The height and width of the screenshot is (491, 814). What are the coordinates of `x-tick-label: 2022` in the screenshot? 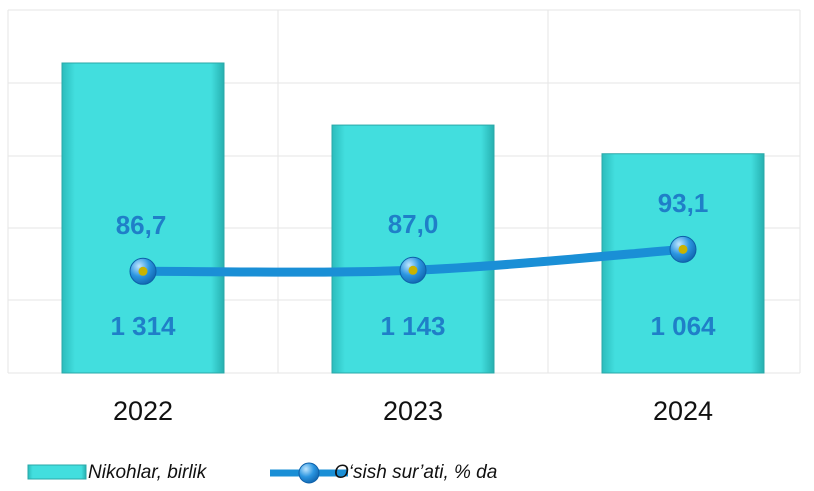 It's located at (143, 411).